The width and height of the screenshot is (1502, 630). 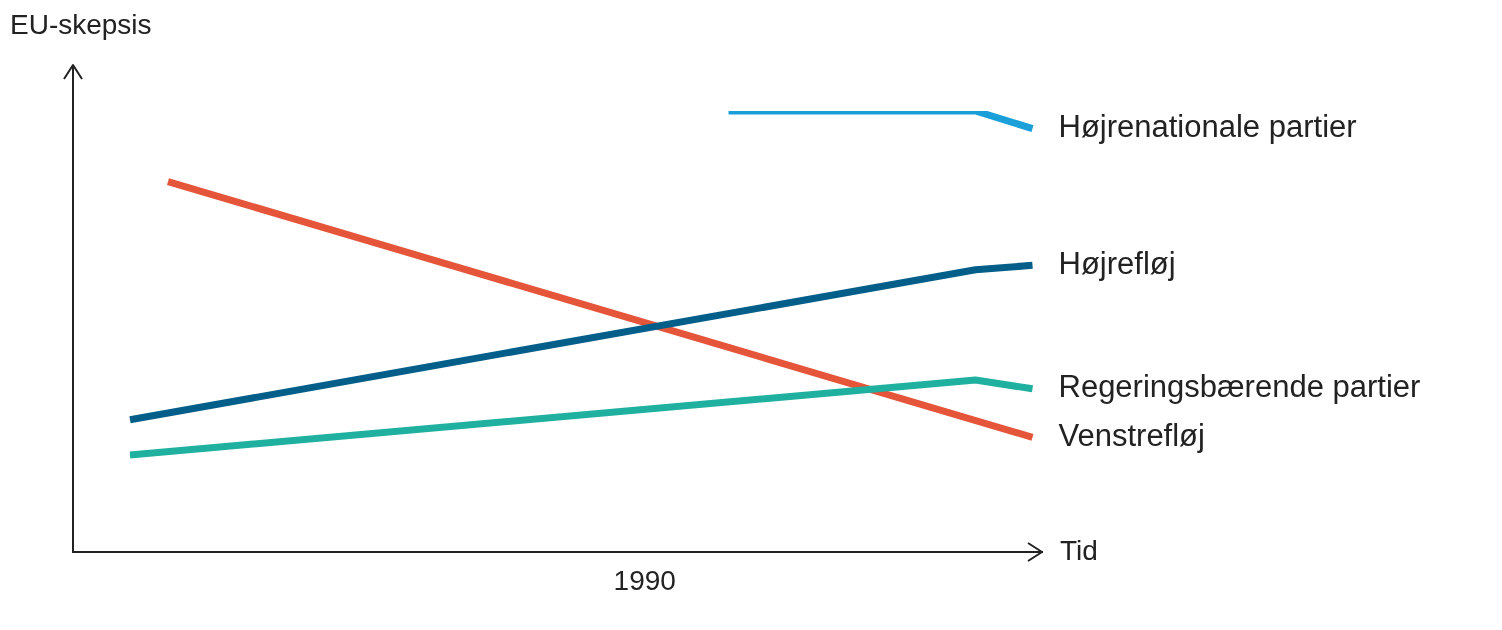 I want to click on series-label: Regeringsbærende partier, so click(x=1239, y=387).